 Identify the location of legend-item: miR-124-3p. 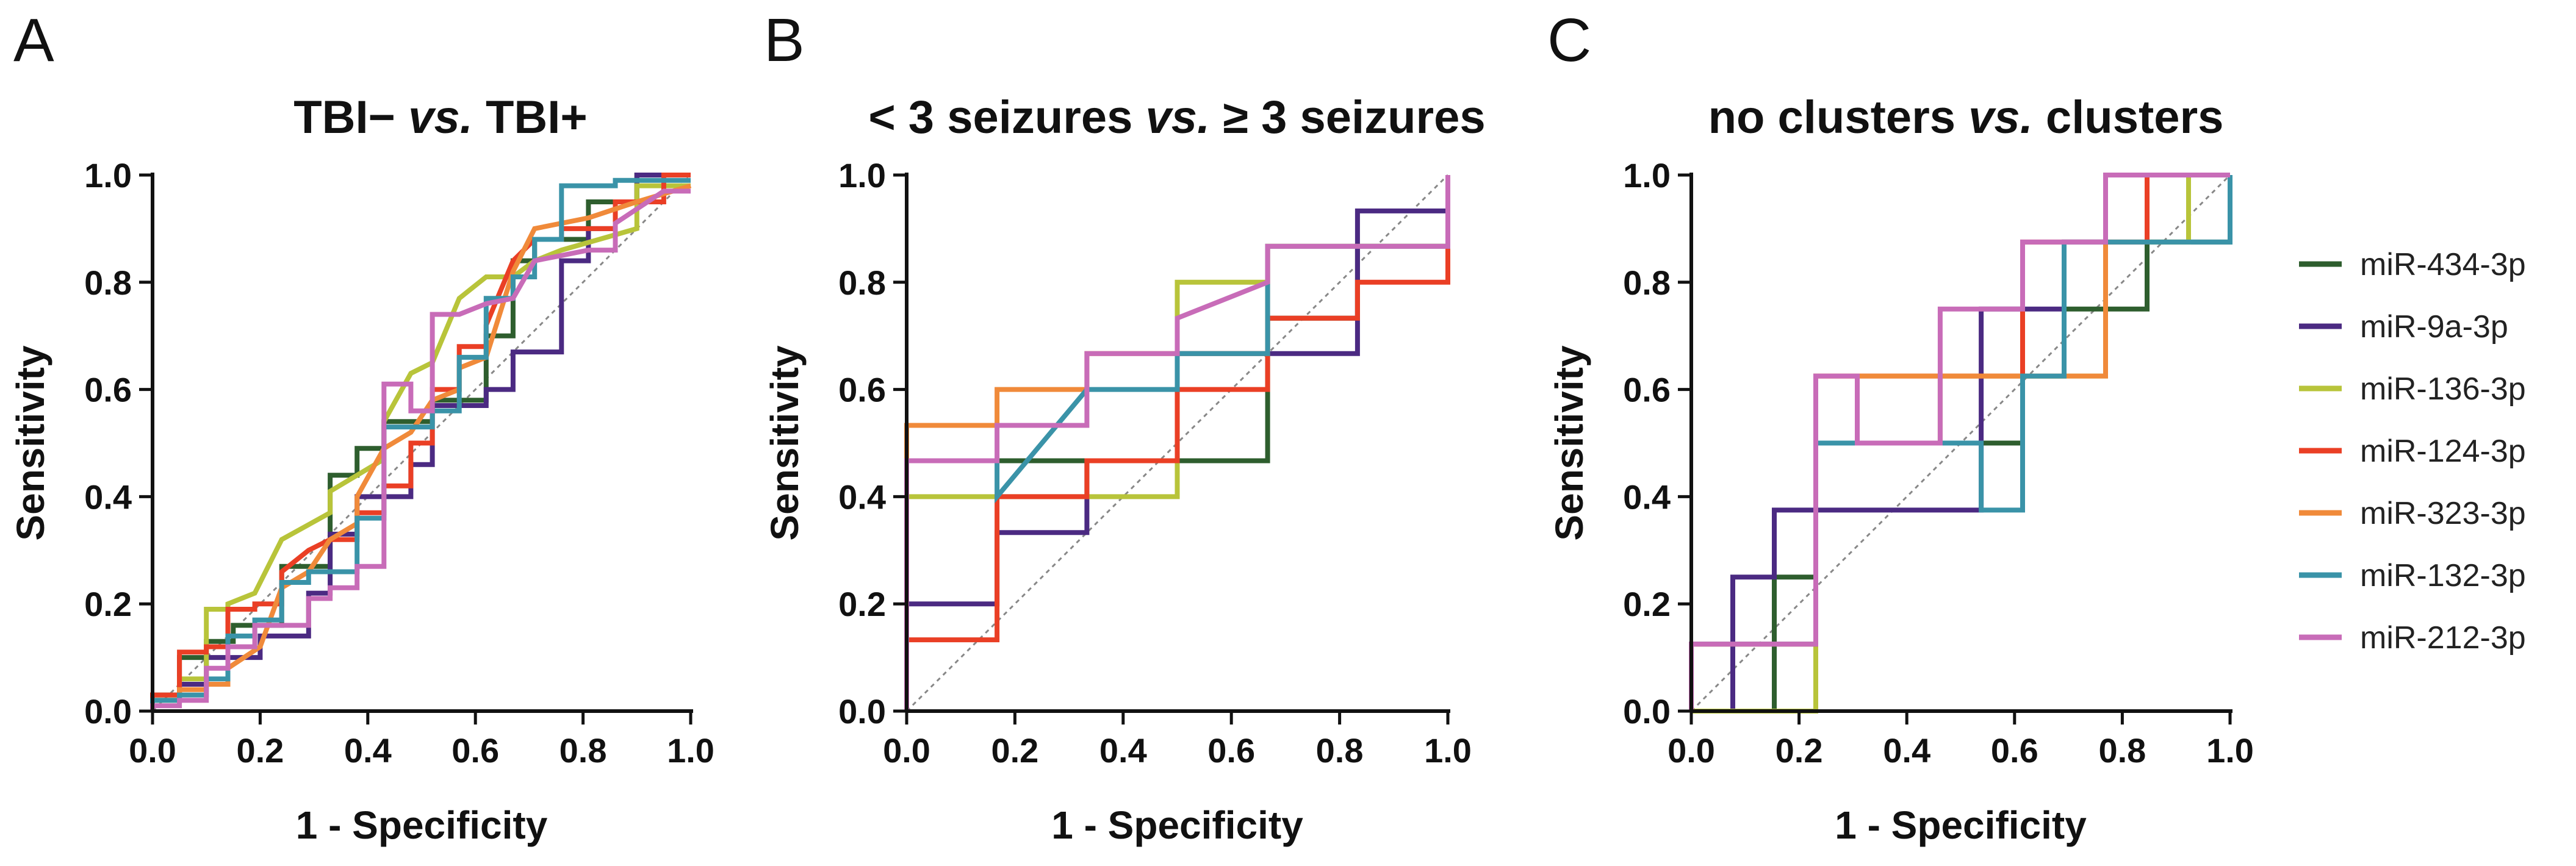
(2412, 451).